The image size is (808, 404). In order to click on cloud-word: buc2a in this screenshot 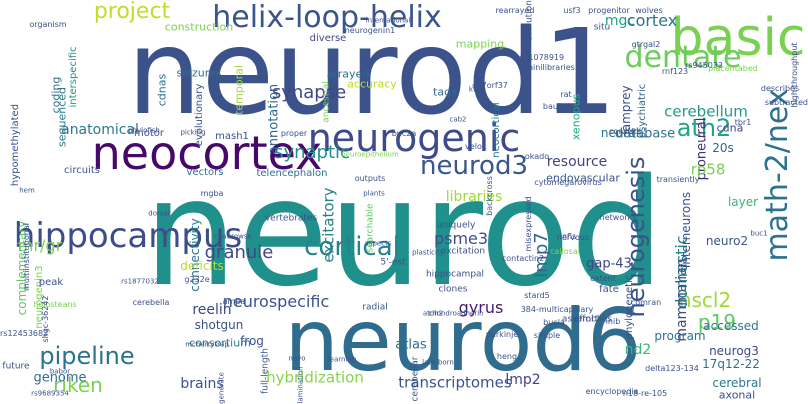, I will do `click(404, 133)`.